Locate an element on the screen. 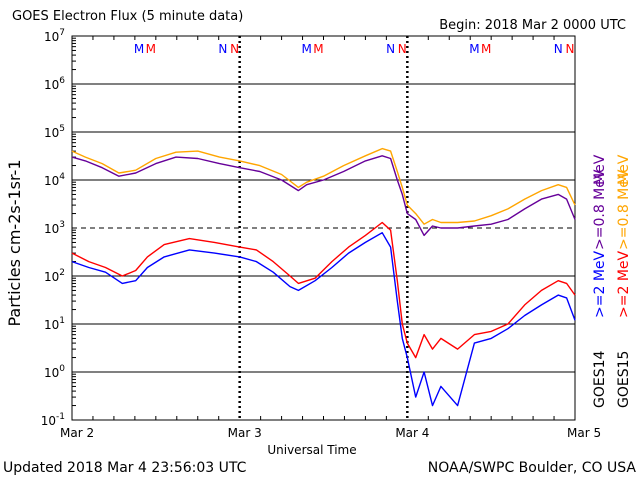 Image resolution: width=640 pixels, height=480 pixels. legend-satellite-primary: GOES14 is located at coordinates (600, 379).